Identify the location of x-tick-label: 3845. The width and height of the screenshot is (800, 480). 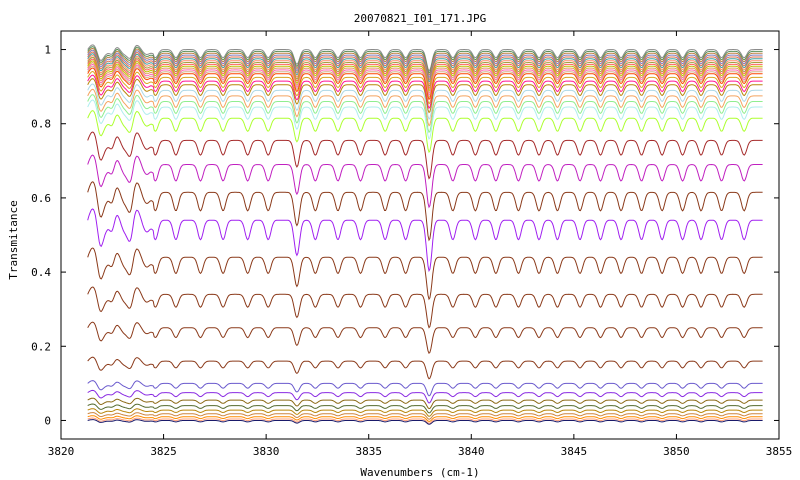
(574, 451).